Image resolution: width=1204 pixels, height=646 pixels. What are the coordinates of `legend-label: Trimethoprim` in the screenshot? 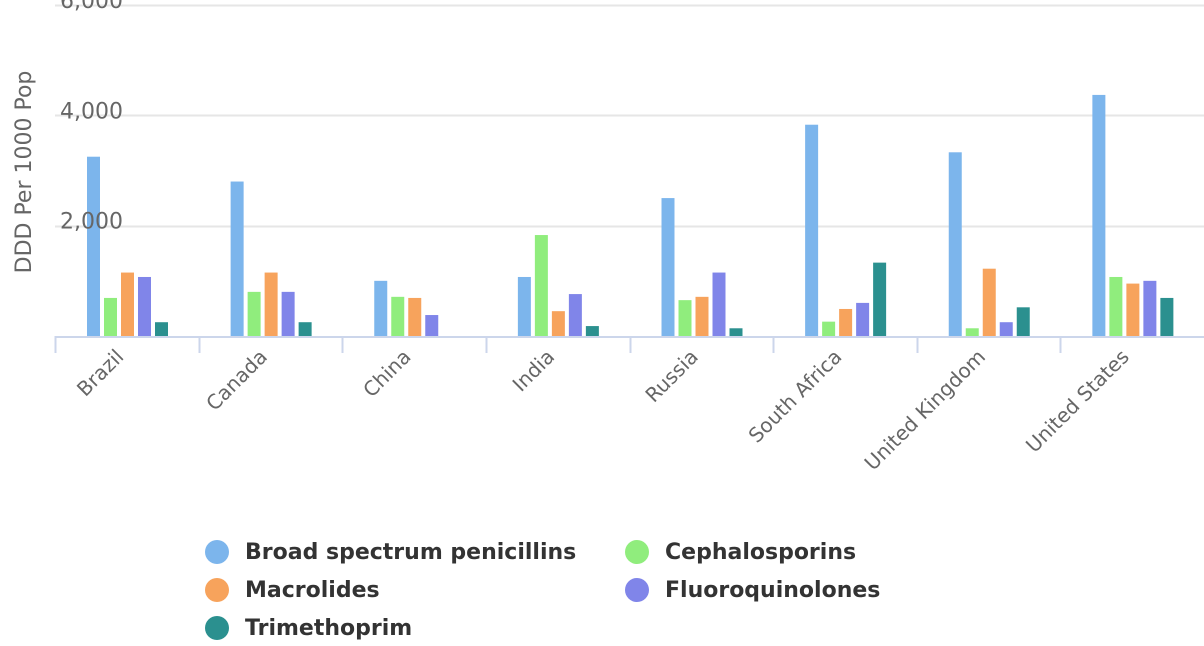 It's located at (329, 628).